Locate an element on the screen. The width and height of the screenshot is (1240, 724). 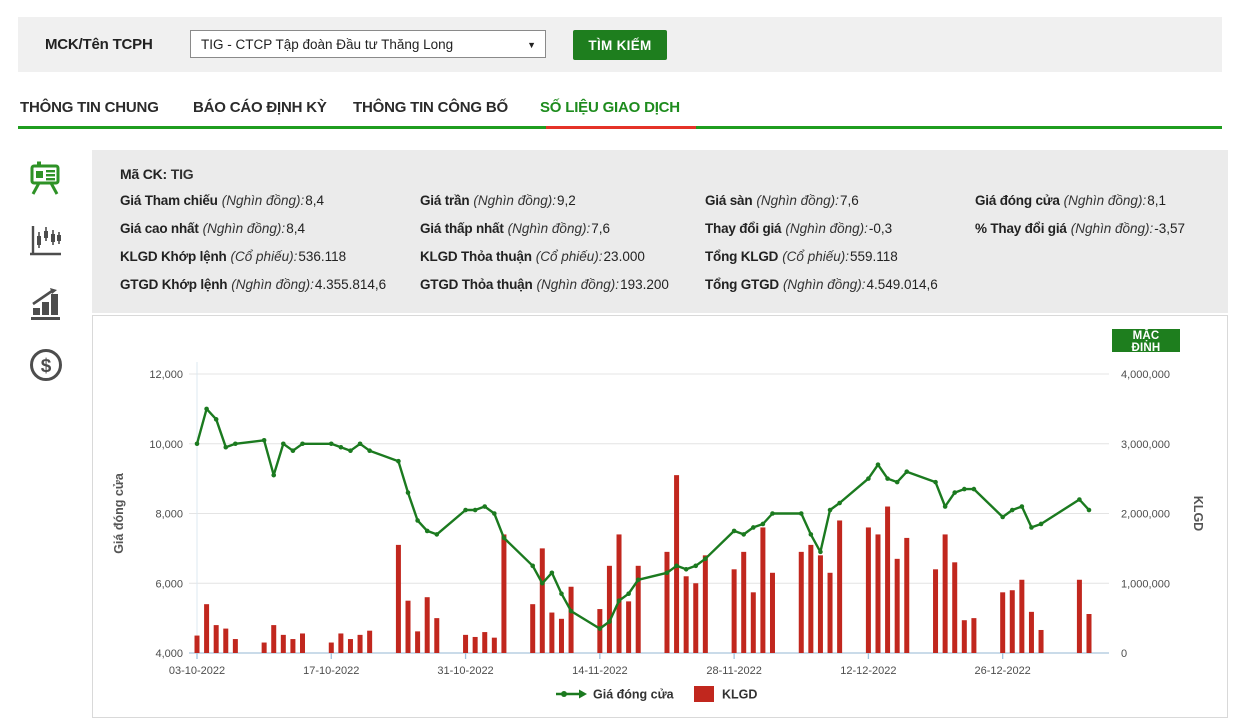
svg-text: 1,000,000 is located at coordinates (1145, 584).